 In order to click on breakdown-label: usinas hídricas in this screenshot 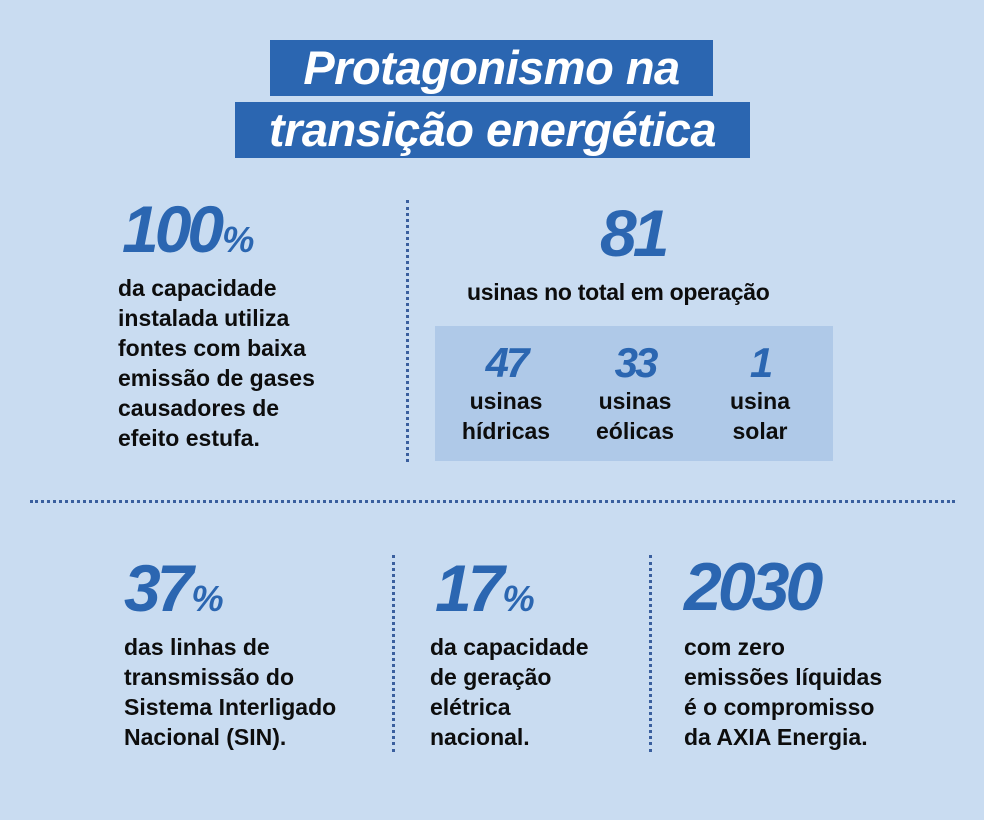, I will do `click(506, 416)`.